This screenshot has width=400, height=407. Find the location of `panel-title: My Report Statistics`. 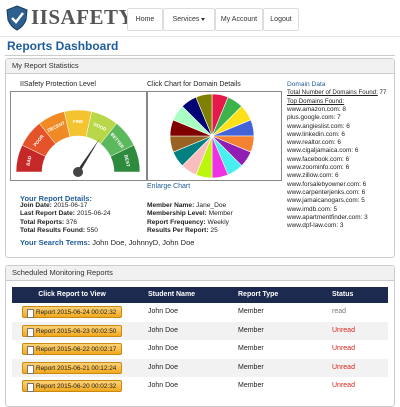

panel-title: My Report Statistics is located at coordinates (200, 66).